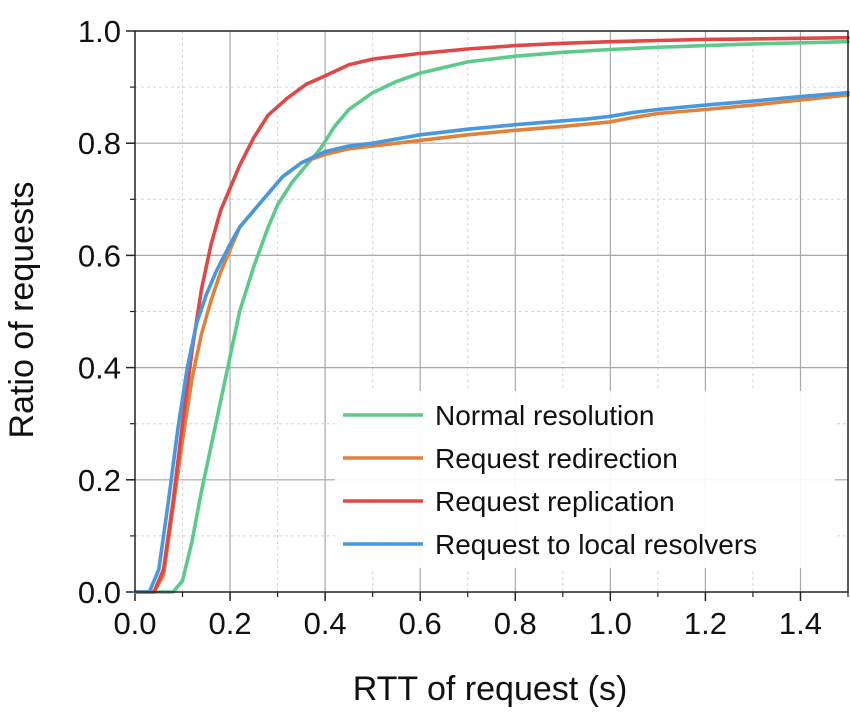  What do you see at coordinates (99, 255) in the screenshot?
I see `y-tick-label: 0.6` at bounding box center [99, 255].